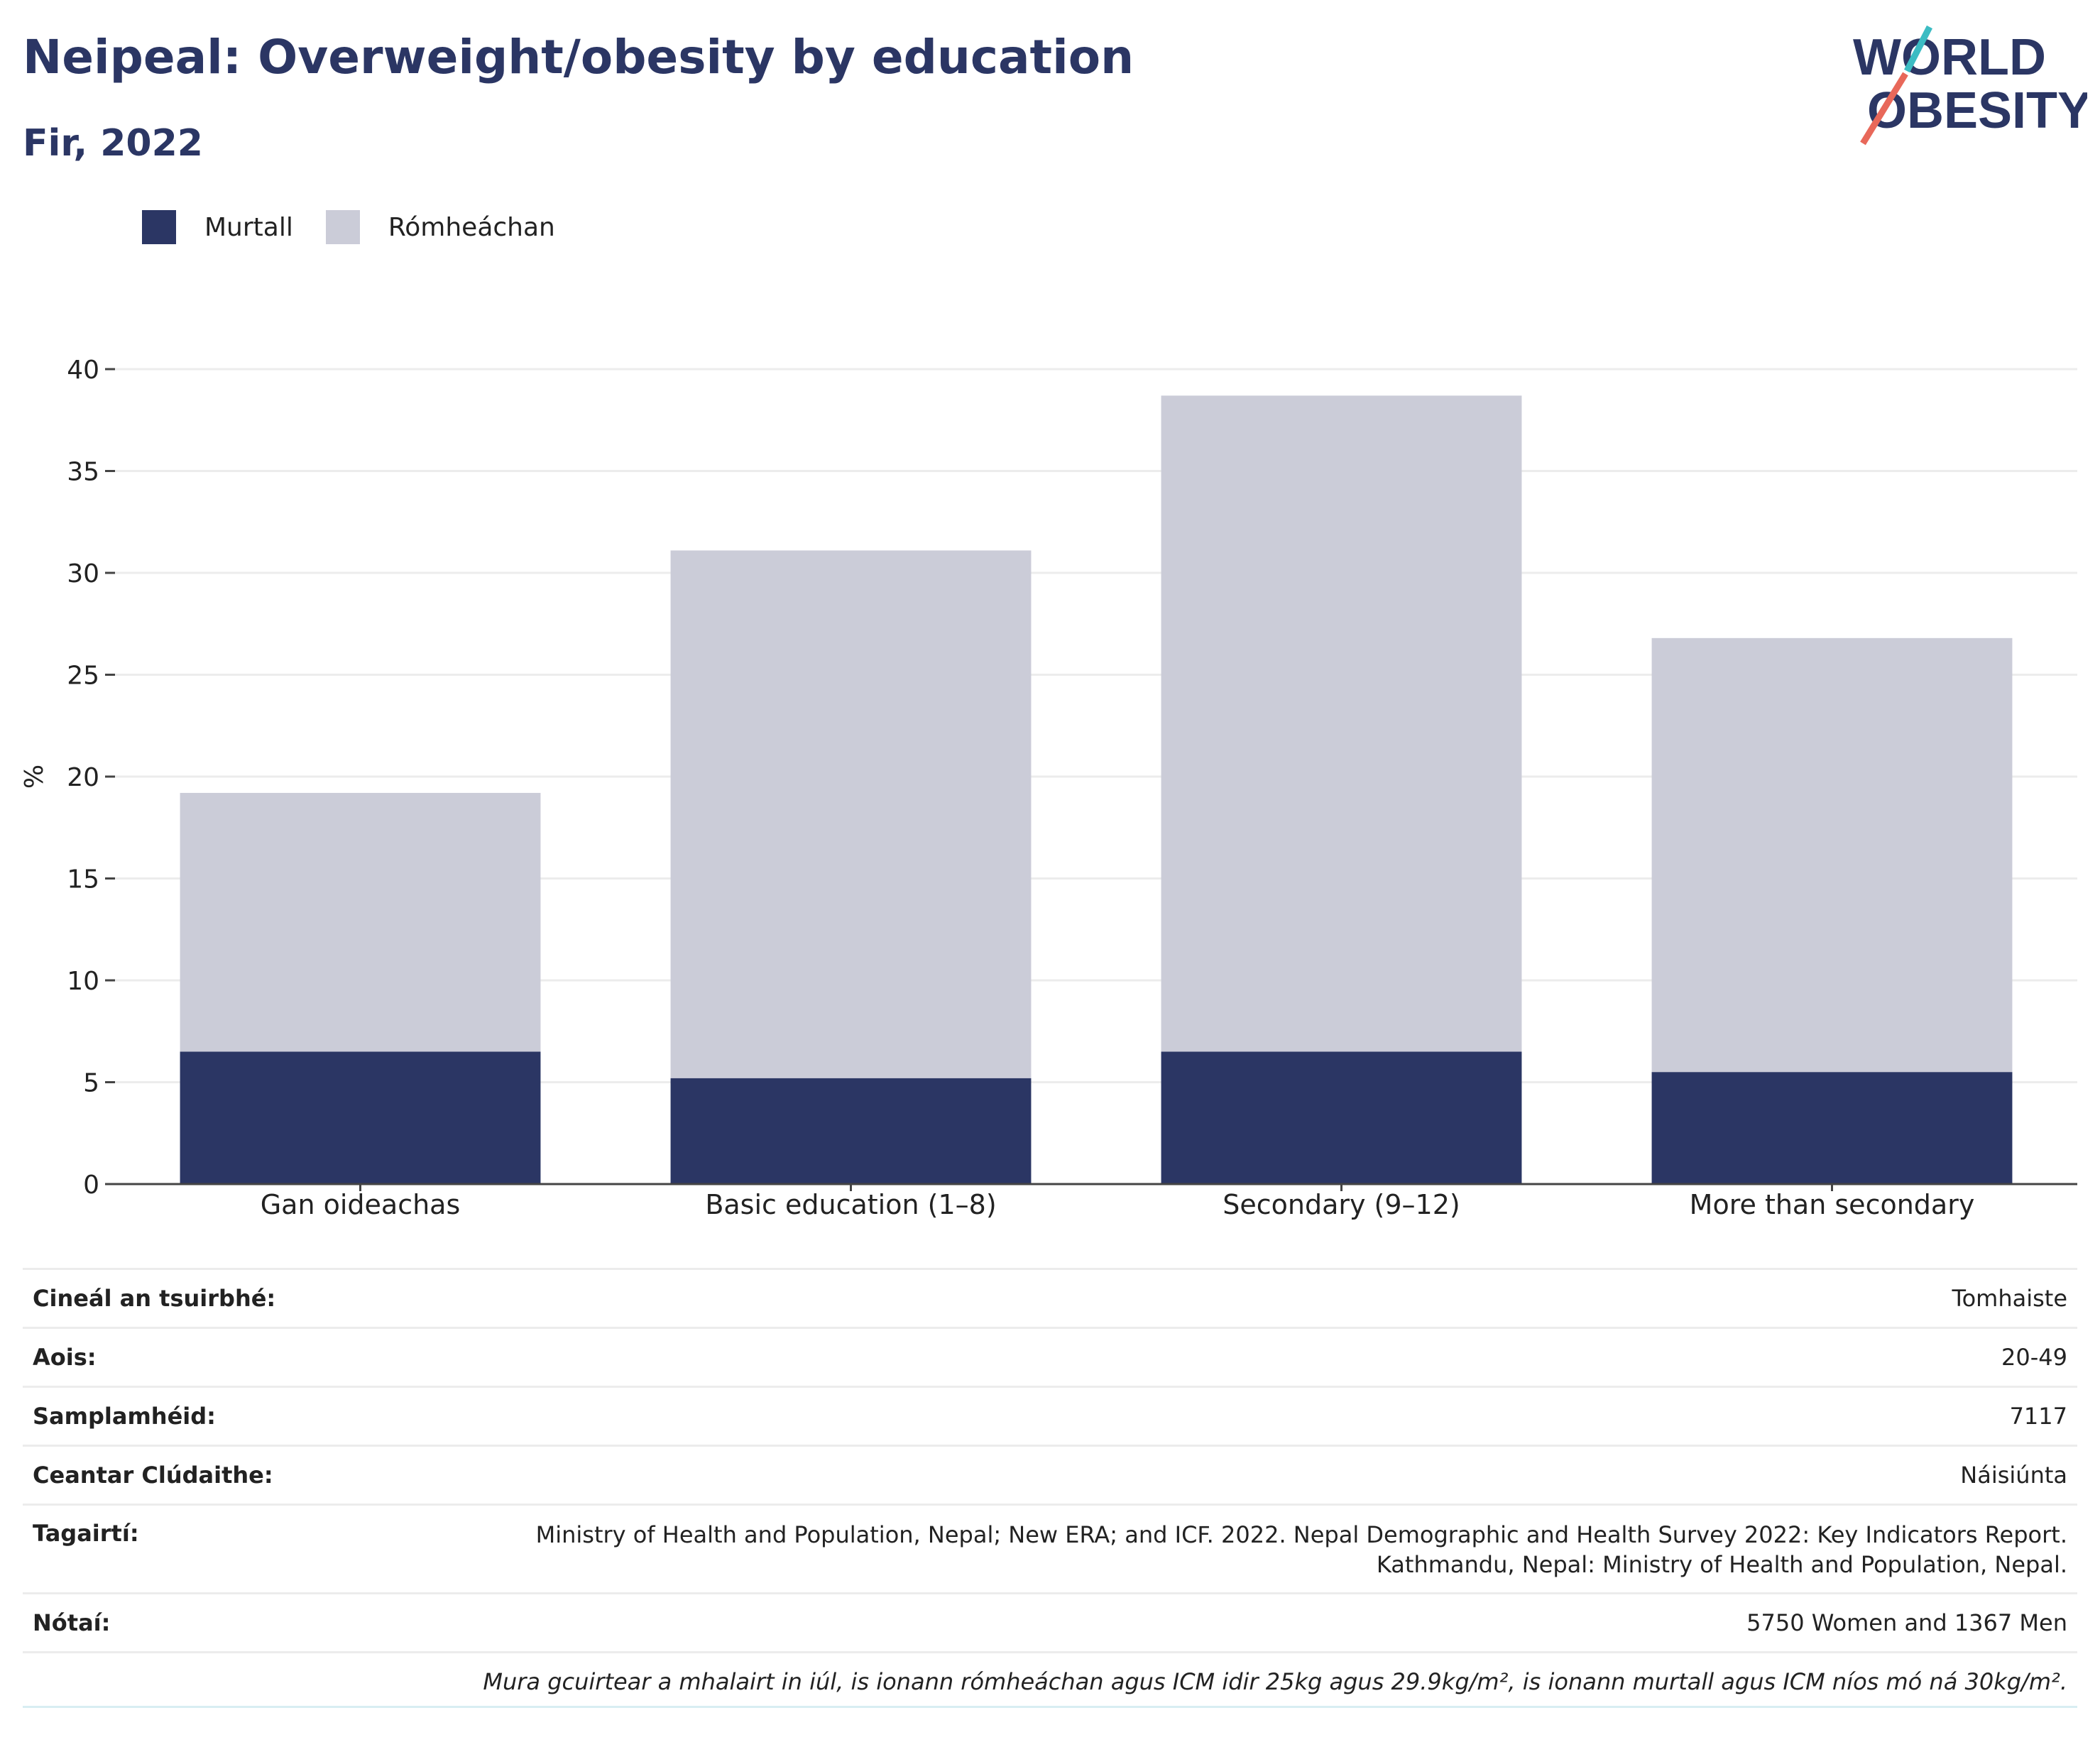  What do you see at coordinates (1949, 57) in the screenshot?
I see `logo-text-world: WORLD` at bounding box center [1949, 57].